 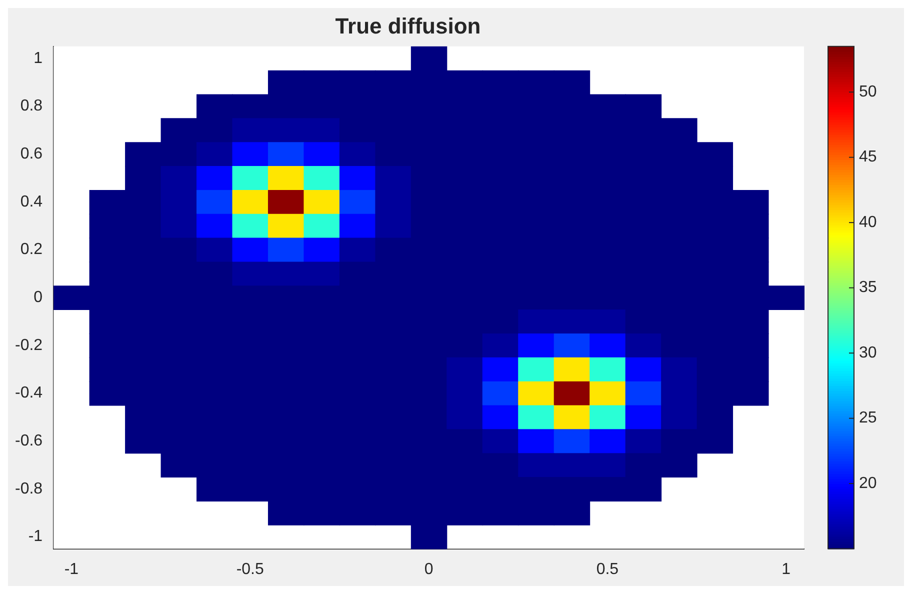 What do you see at coordinates (786, 569) in the screenshot?
I see `x-tick-label: 1` at bounding box center [786, 569].